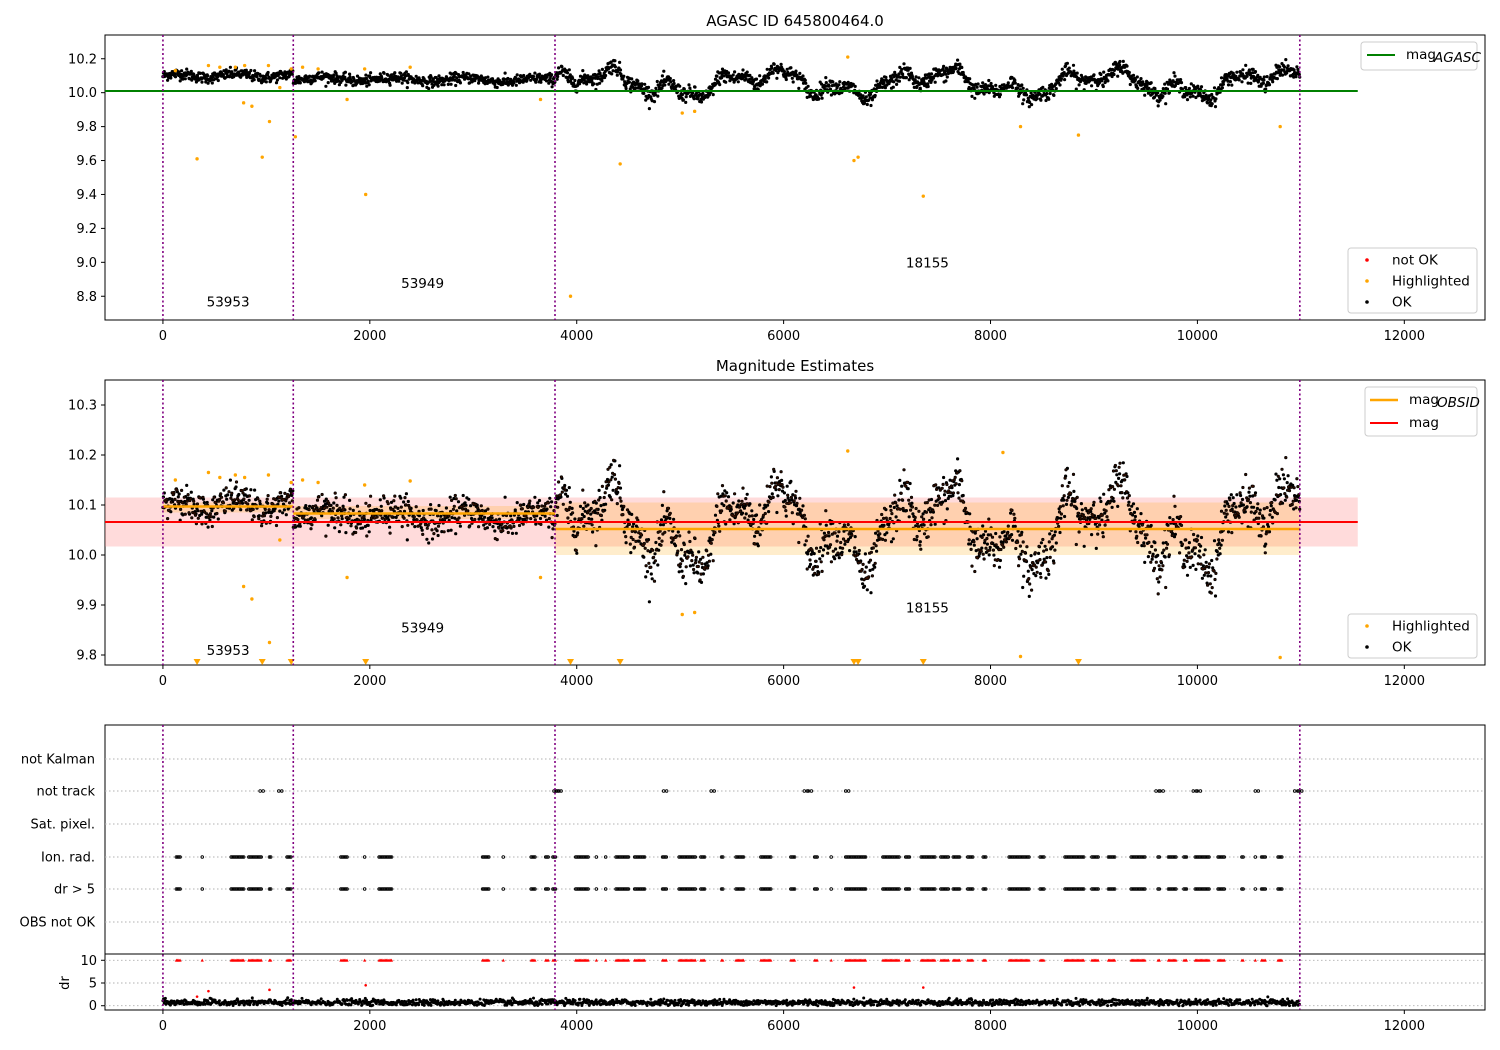 Image resolution: width=1500 pixels, height=1050 pixels. I want to click on y-tick-label: 9.8, so click(86, 656).